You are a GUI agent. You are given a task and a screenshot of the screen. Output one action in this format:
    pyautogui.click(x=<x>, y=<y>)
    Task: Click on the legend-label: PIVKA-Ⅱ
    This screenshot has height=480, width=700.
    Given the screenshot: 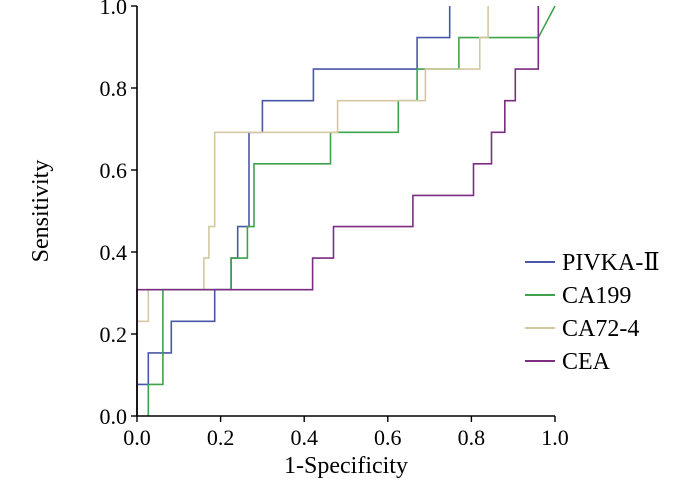 What is the action you would take?
    pyautogui.click(x=611, y=263)
    